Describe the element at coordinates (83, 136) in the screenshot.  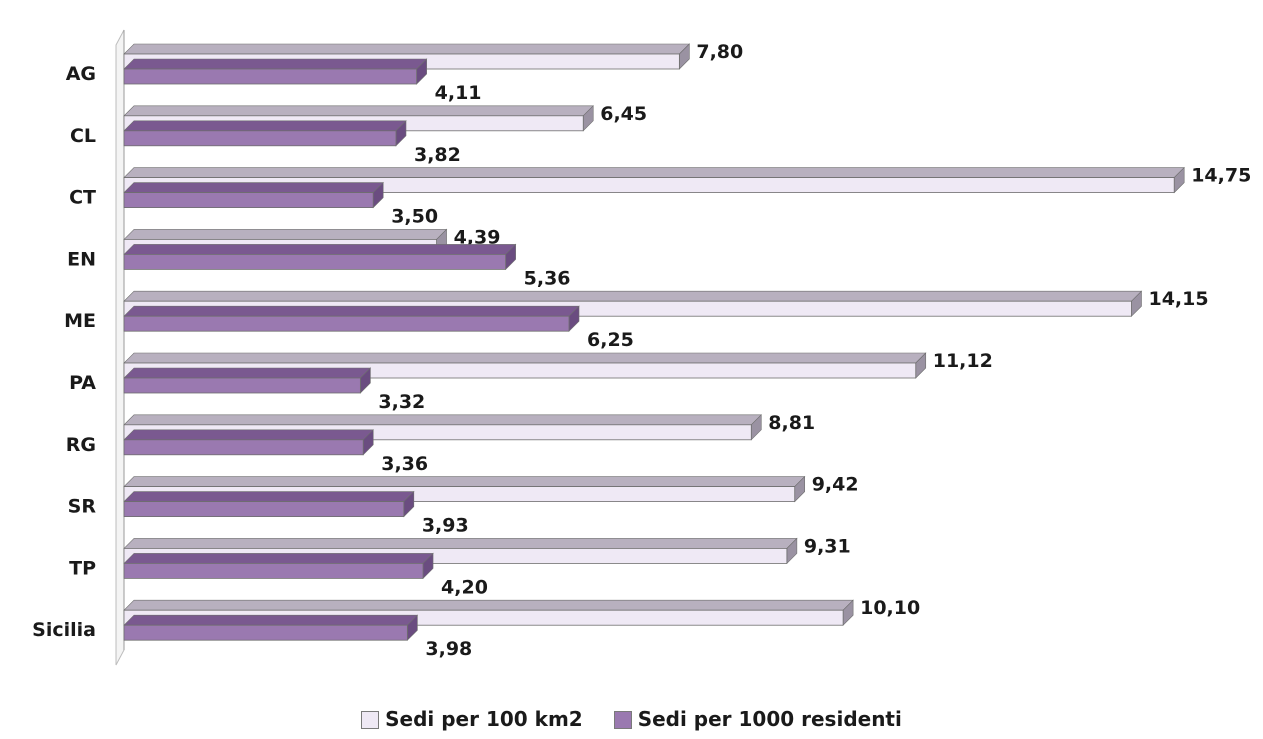
I see `category-label: CL` at that location.